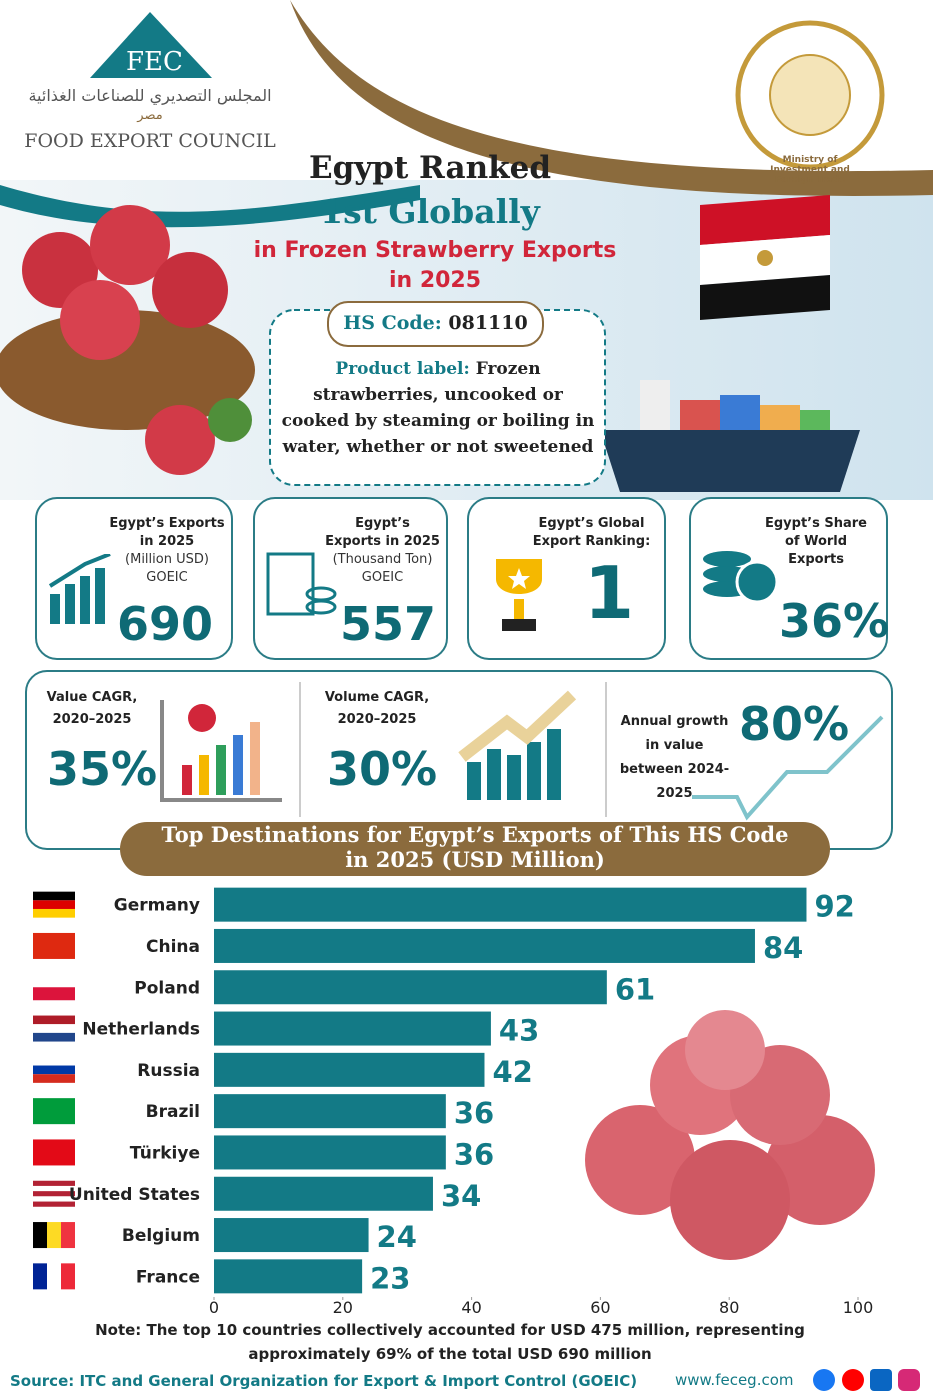 The width and height of the screenshot is (933, 1400). I want to click on org-arabic: المجلس التصديري للصناعات الغذائية, so click(150, 95).